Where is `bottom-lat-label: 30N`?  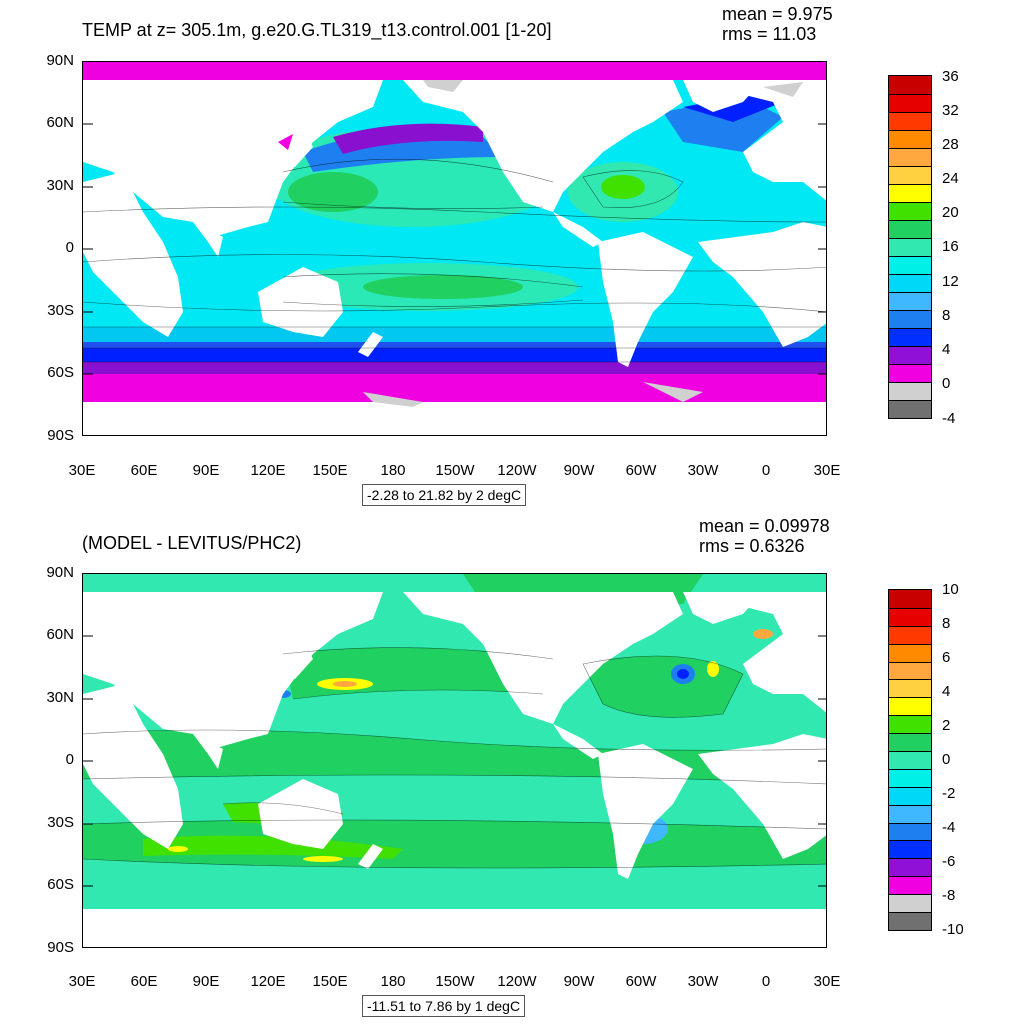
bottom-lat-label: 30N is located at coordinates (60, 697).